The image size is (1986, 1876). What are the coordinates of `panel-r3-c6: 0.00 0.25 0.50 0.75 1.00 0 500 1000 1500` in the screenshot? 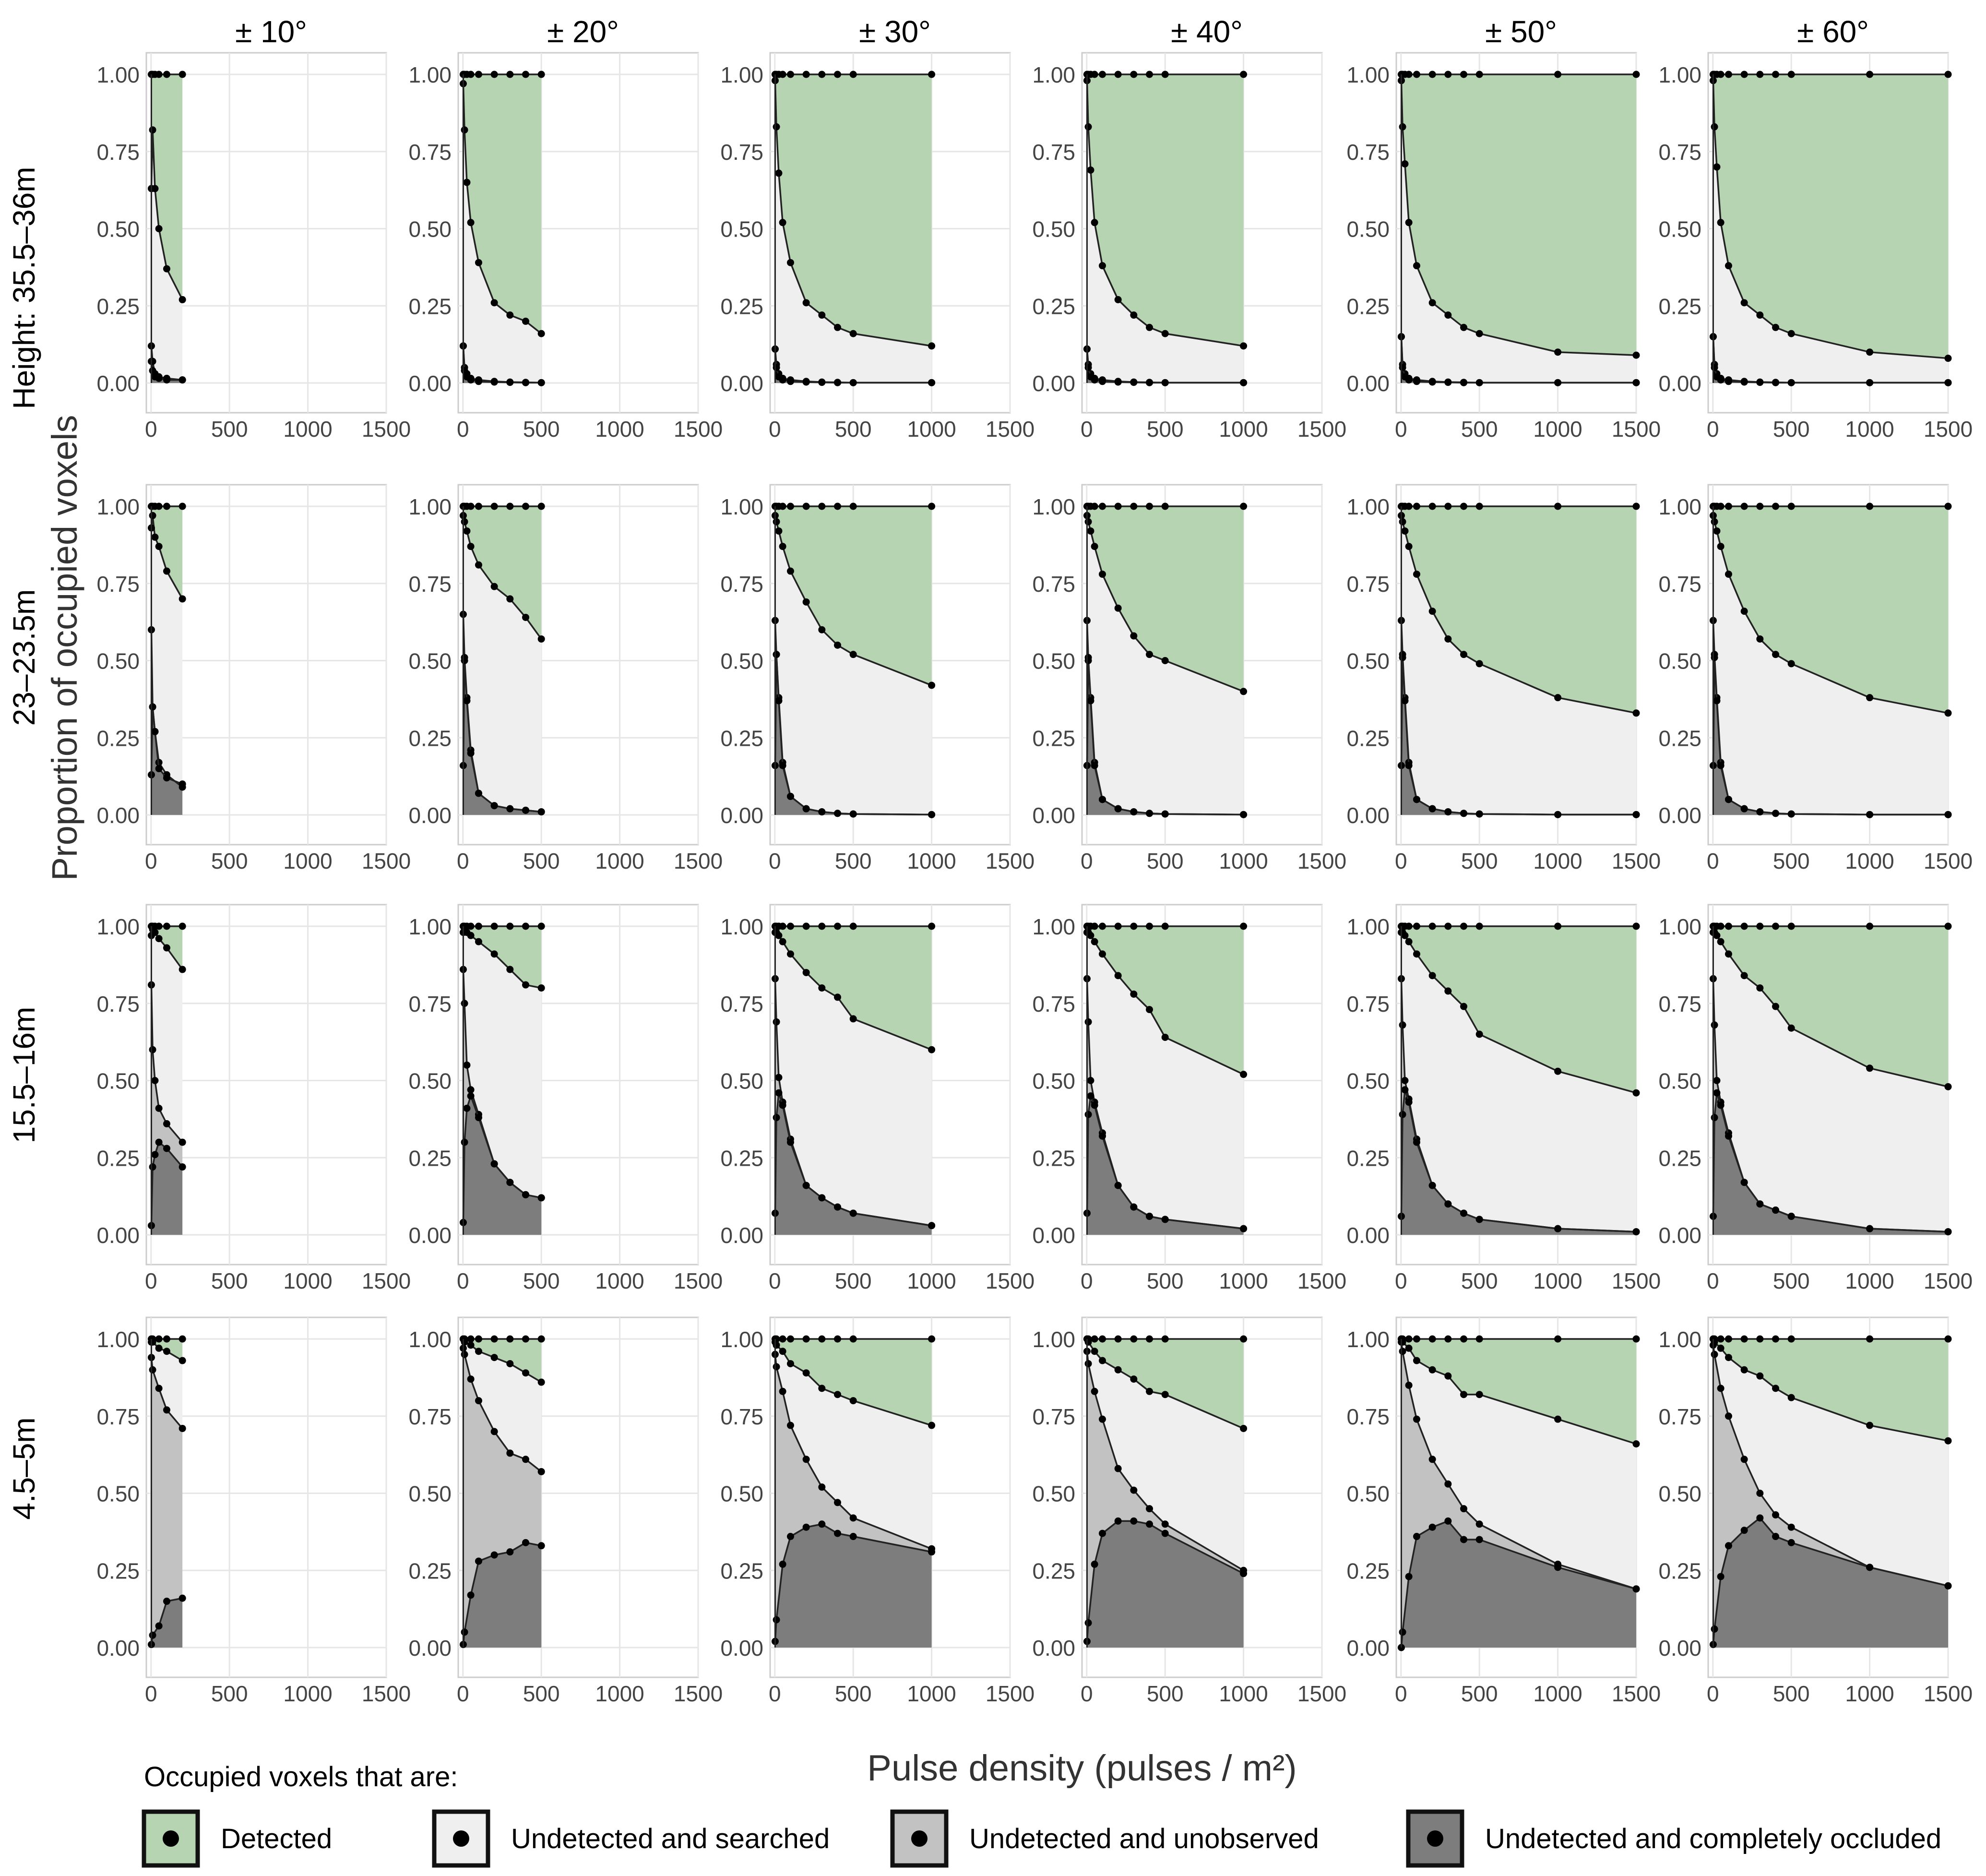 It's located at (1816, 1098).